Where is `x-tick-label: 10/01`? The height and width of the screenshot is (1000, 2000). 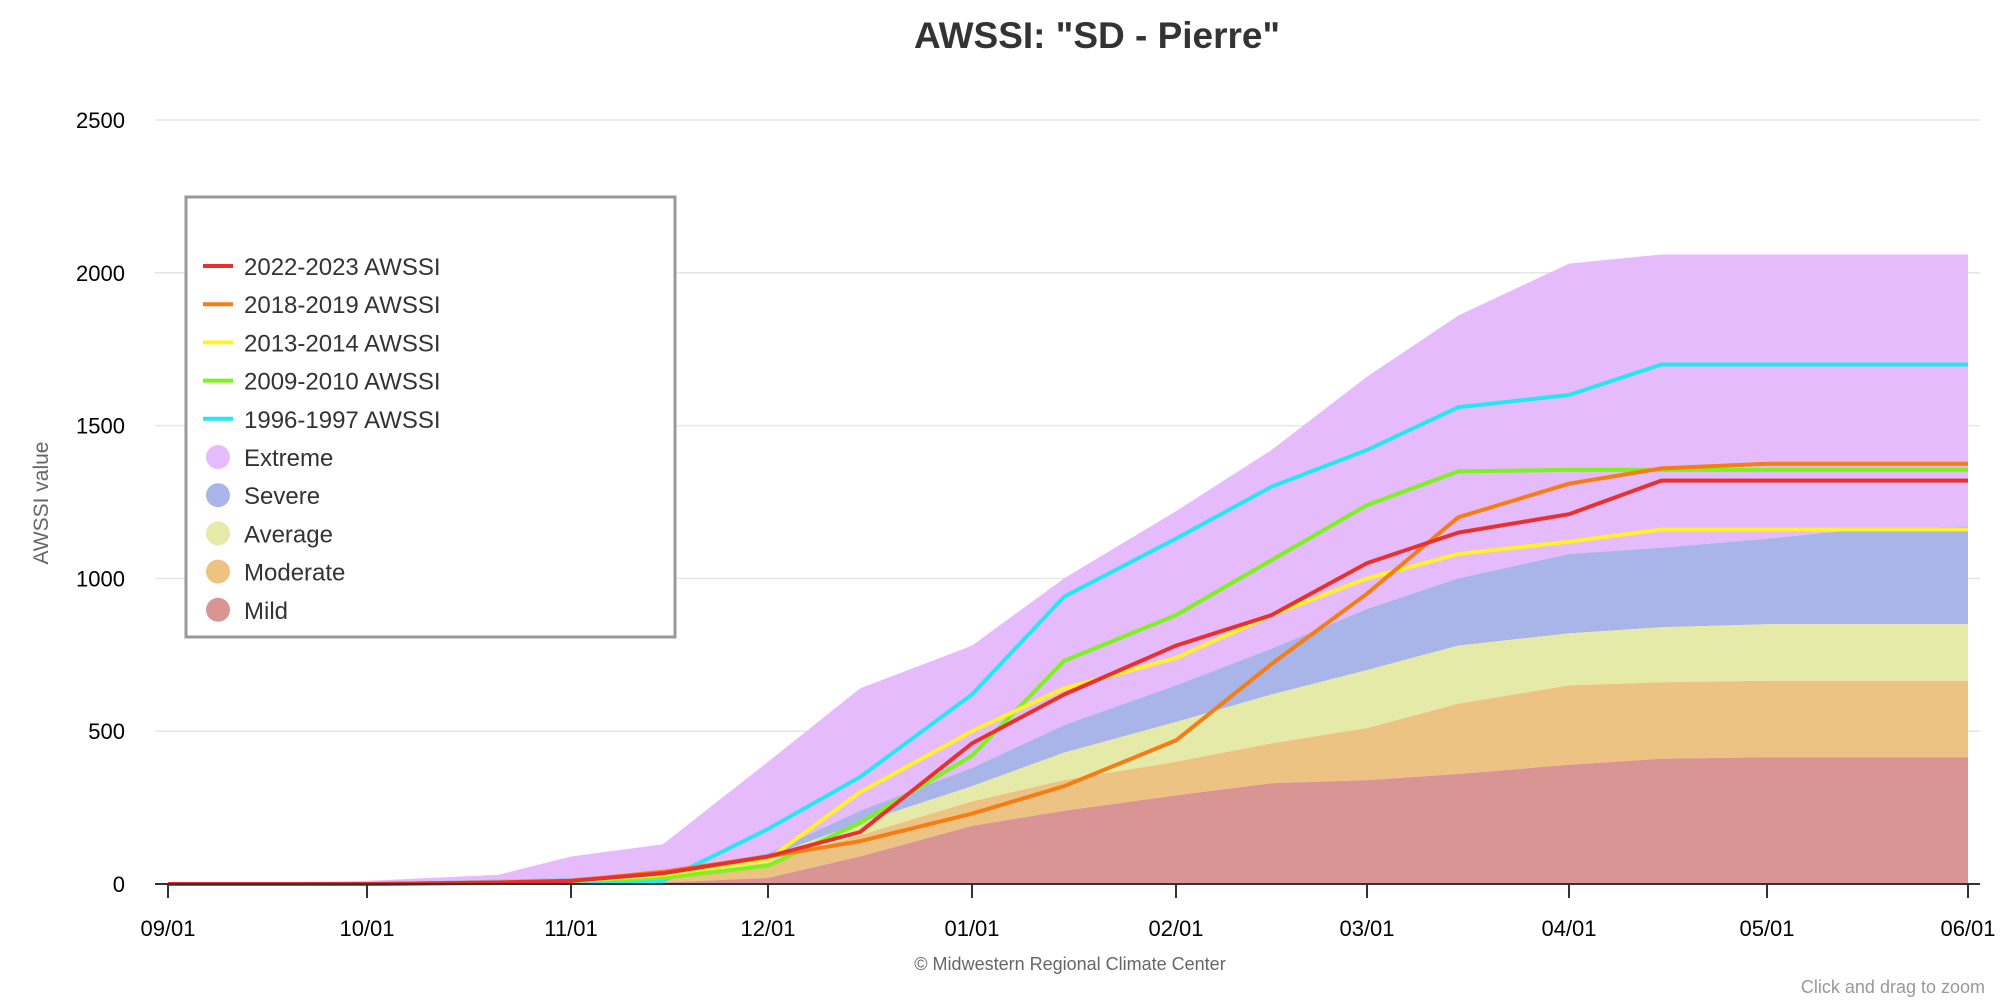 x-tick-label: 10/01 is located at coordinates (366, 928).